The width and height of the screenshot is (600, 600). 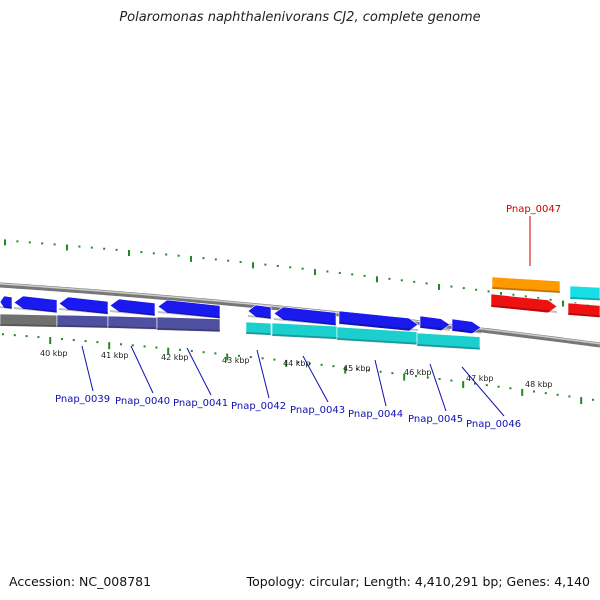 I want to click on scale-label: 42 kbp, so click(x=175, y=357).